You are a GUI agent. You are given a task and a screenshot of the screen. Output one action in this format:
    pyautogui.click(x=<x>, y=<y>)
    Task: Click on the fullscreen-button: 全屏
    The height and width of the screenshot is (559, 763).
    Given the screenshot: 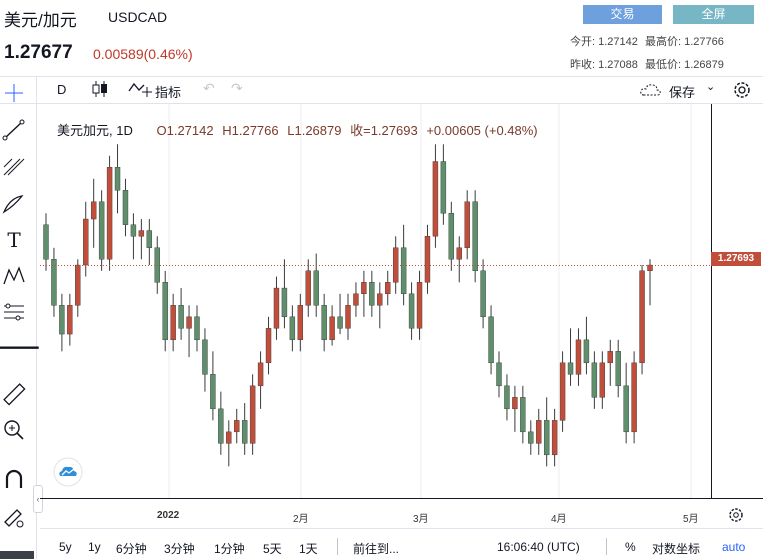 What is the action you would take?
    pyautogui.click(x=713, y=14)
    